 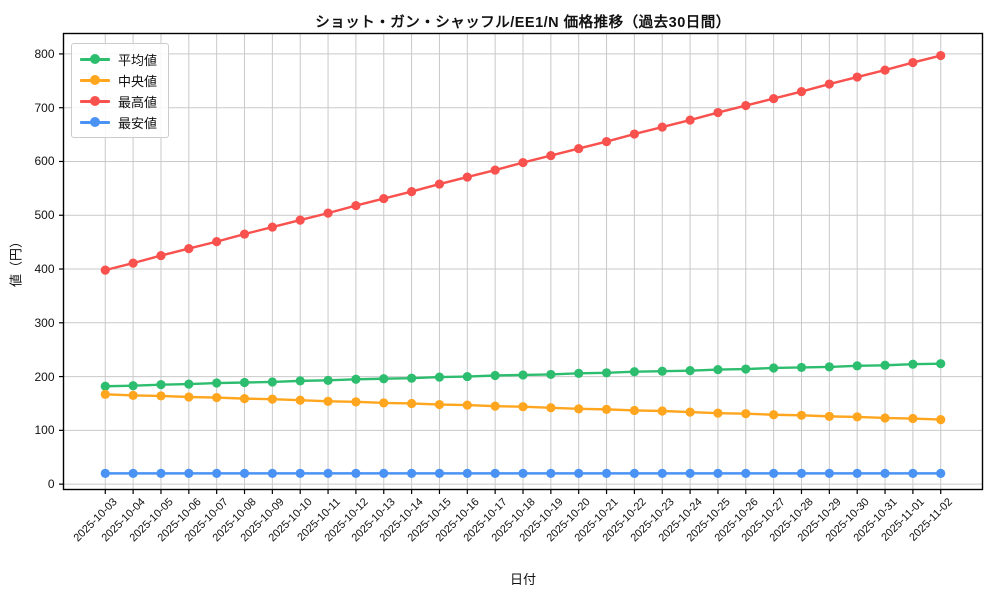 I want to click on legend-item-3: 最安値, so click(x=118, y=122).